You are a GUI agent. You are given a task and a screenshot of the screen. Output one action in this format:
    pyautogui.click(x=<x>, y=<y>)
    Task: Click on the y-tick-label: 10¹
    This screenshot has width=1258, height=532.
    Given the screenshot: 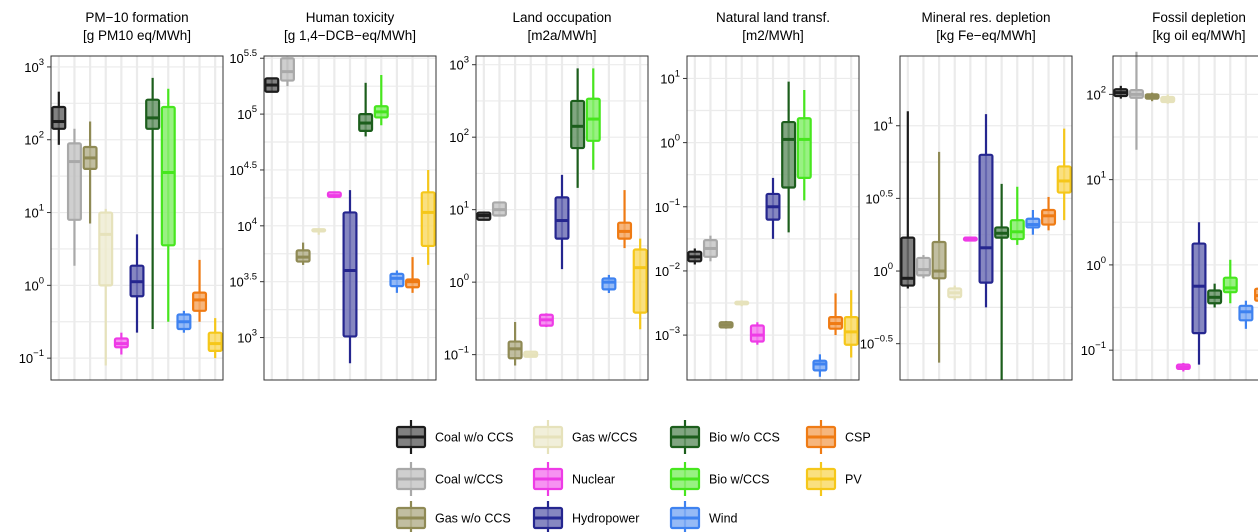 What is the action you would take?
    pyautogui.click(x=670, y=77)
    